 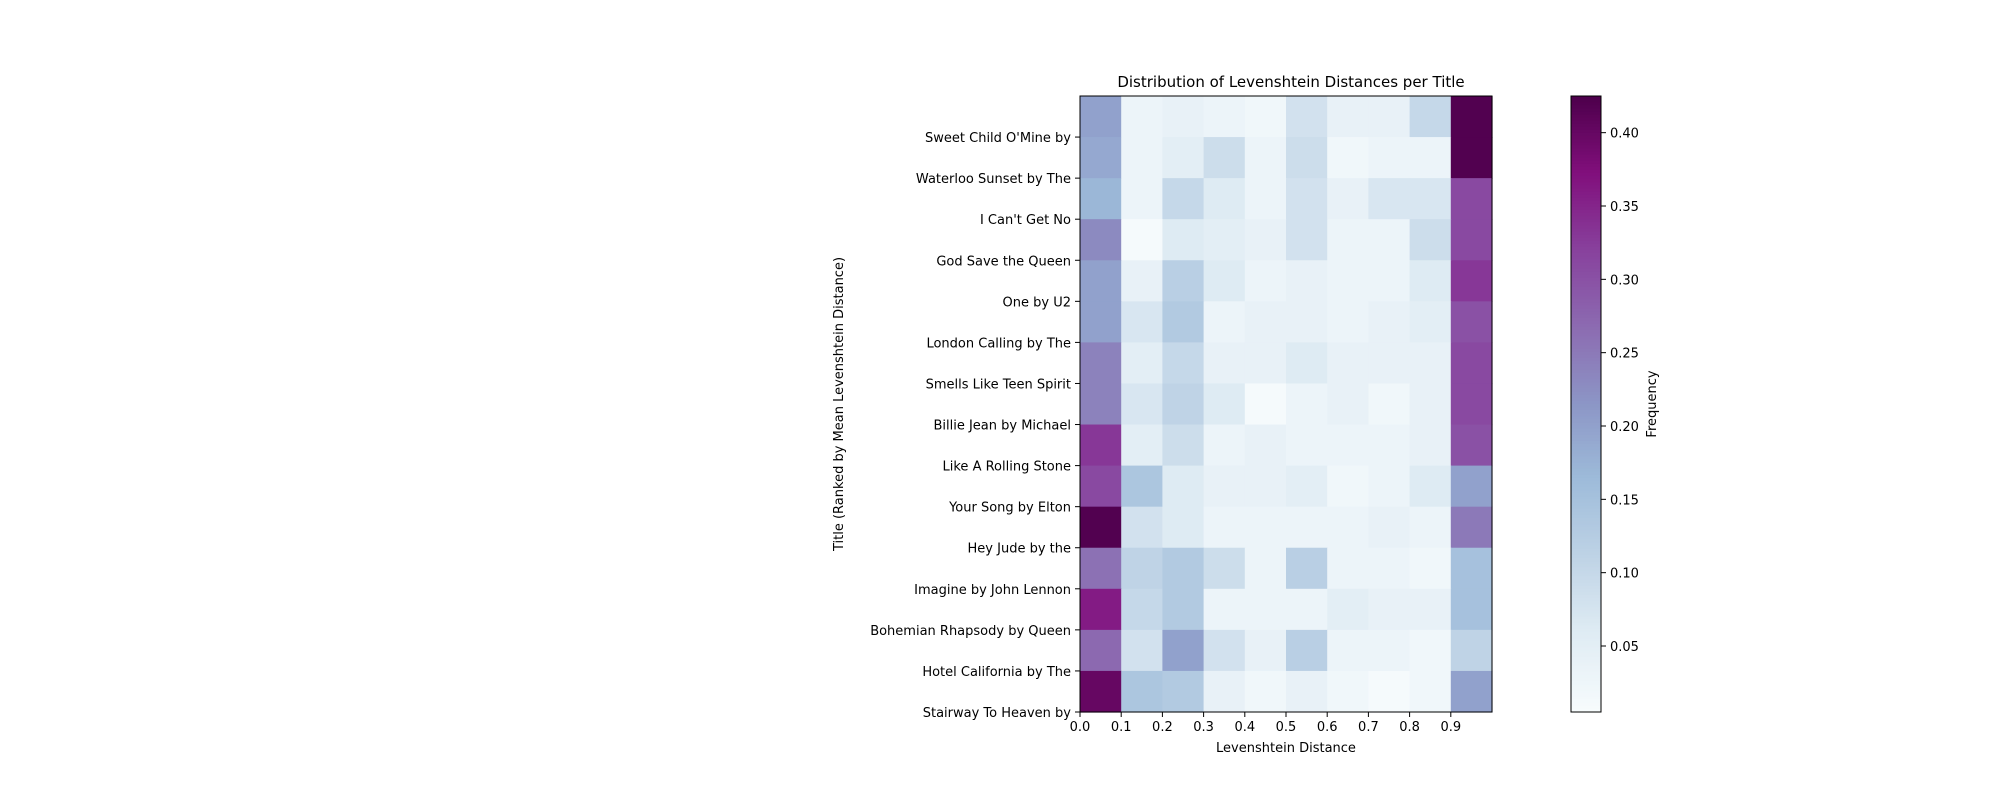 I want to click on x-tick-label: 0.5, so click(x=1286, y=727).